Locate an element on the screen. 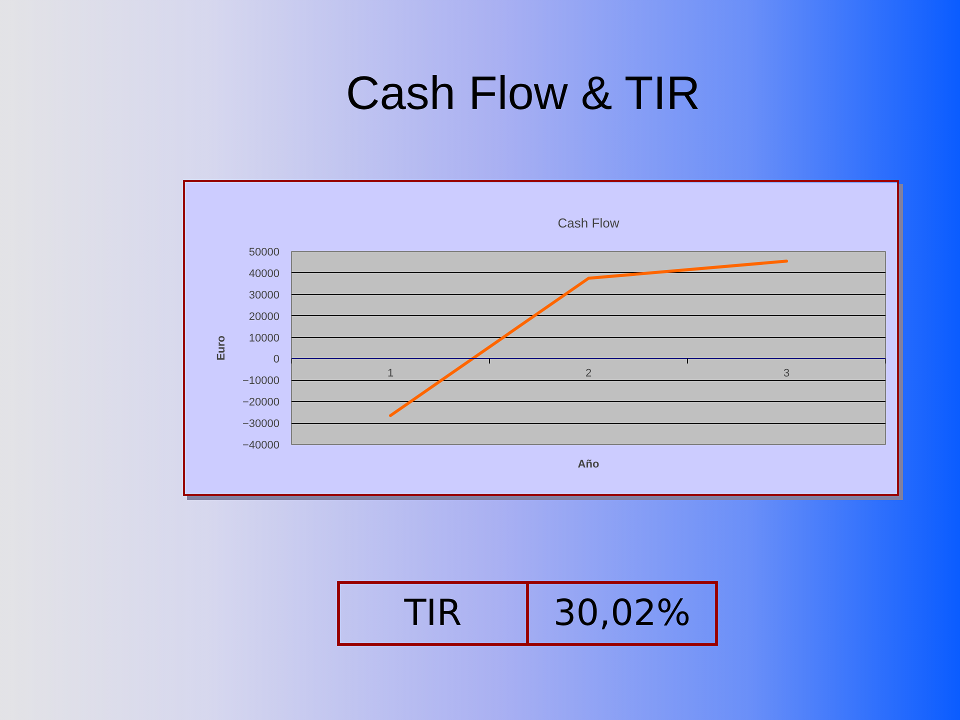 This screenshot has width=960, height=720. x-tick-label: 1 is located at coordinates (390, 374).